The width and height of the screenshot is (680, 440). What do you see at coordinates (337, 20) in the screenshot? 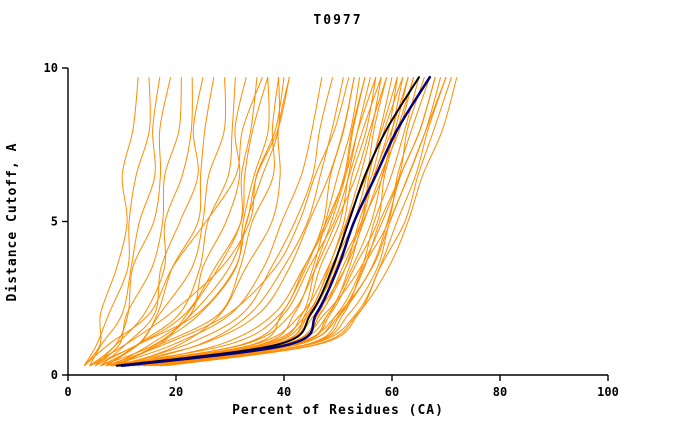
I see `chart-title: T0977` at bounding box center [337, 20].